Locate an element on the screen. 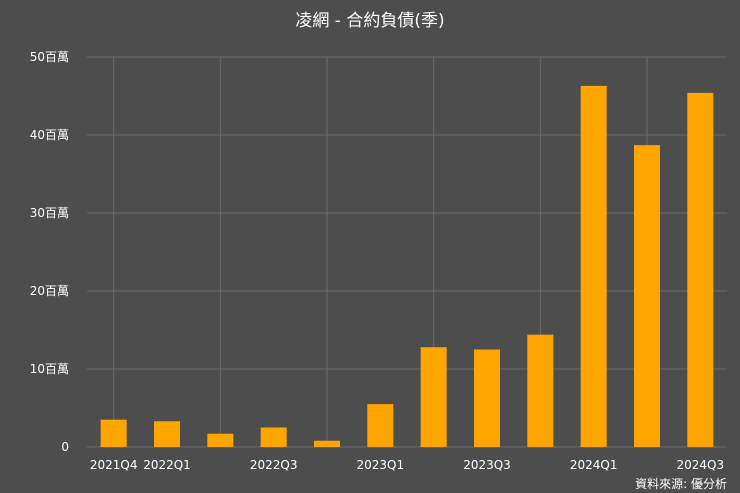  y-axis-tick-labels: 0 10百萬 20百萬 30百萬 40百萬 50百萬 is located at coordinates (49, 252).